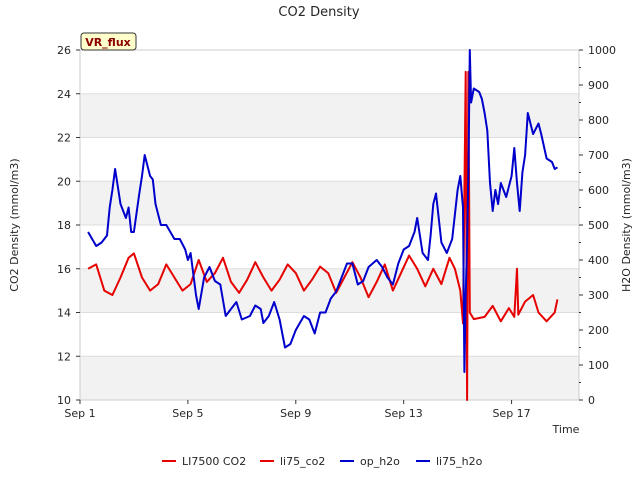 Image resolution: width=640 pixels, height=480 pixels. What do you see at coordinates (64, 400) in the screenshot?
I see `left-y-tick-label: 10` at bounding box center [64, 400].